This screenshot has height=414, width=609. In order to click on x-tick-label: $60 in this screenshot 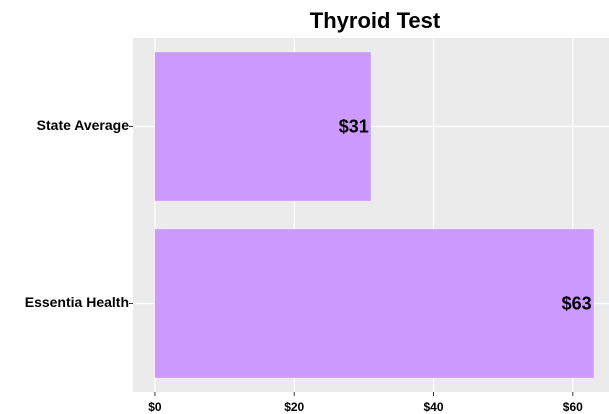, I will do `click(573, 407)`.